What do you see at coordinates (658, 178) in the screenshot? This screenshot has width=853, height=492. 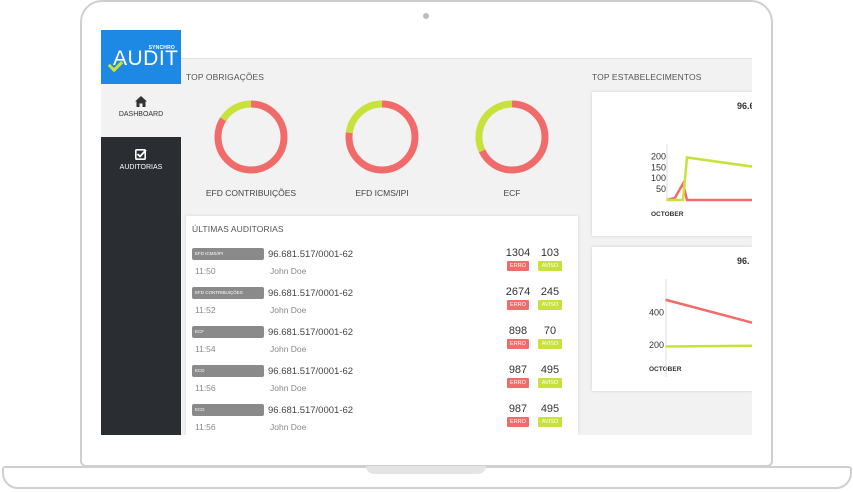 I see `y-tick-label: 100` at bounding box center [658, 178].